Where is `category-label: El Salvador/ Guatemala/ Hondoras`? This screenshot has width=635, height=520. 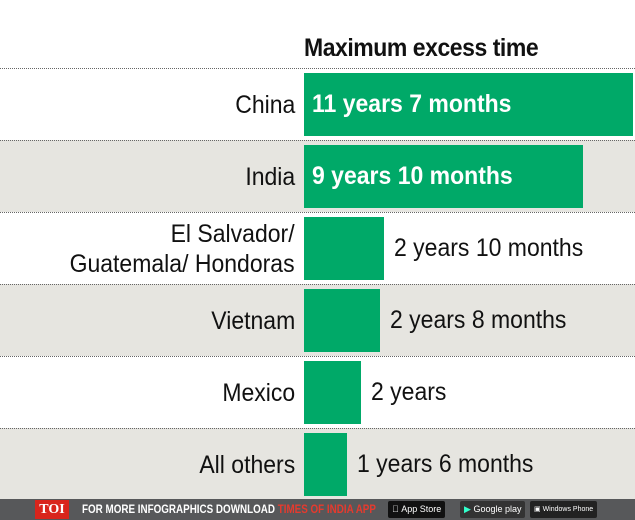
category-label: El Salvador/ Guatemala/ Hondoras is located at coordinates (182, 248).